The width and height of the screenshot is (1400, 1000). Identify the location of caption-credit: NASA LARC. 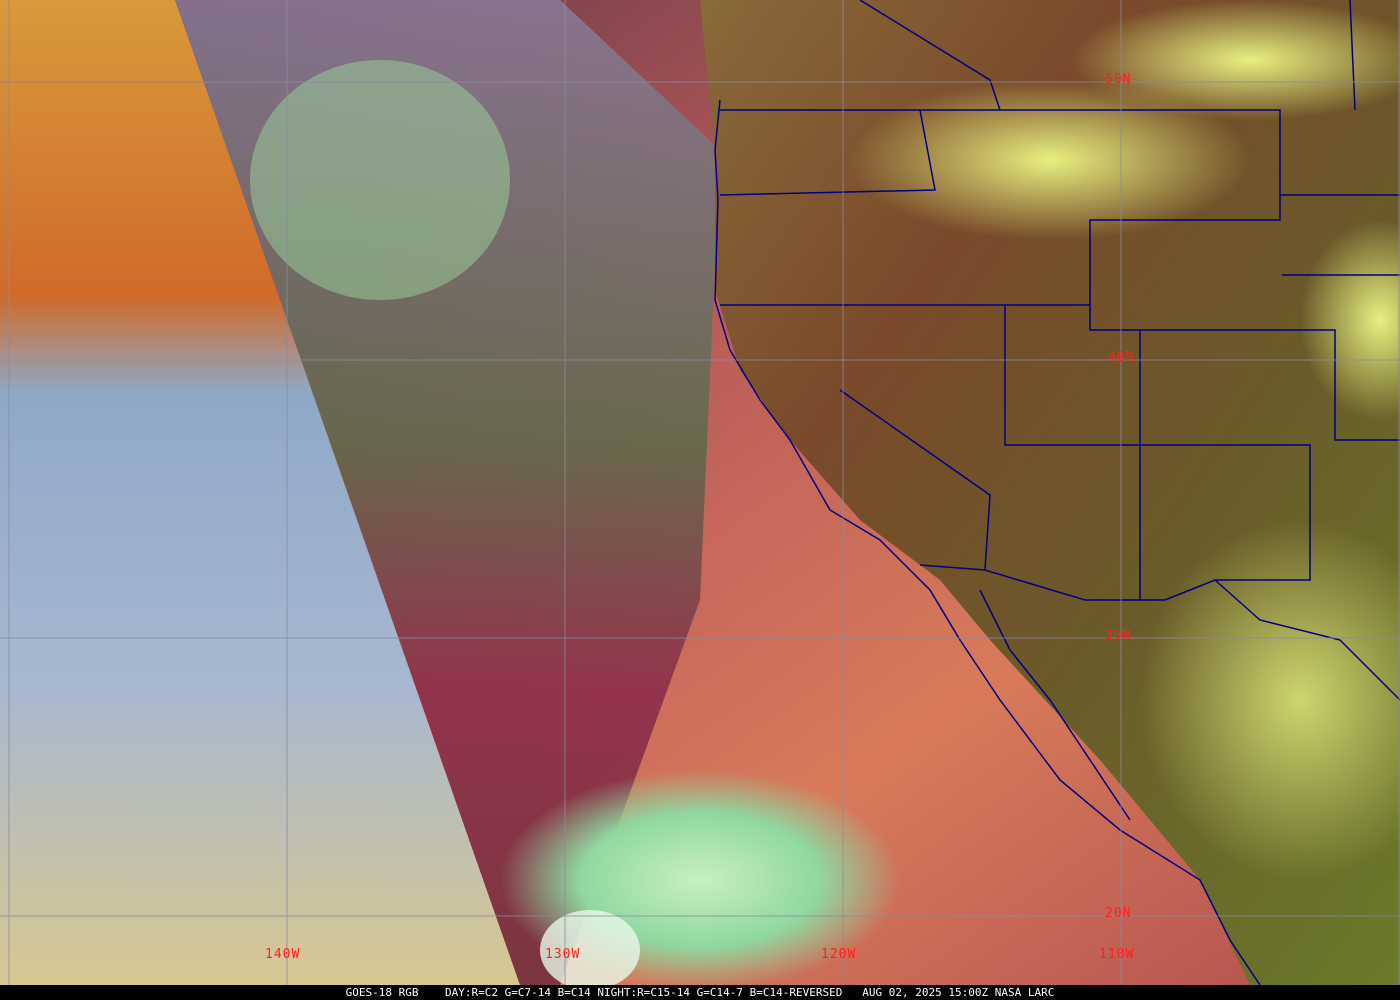
(1024, 992).